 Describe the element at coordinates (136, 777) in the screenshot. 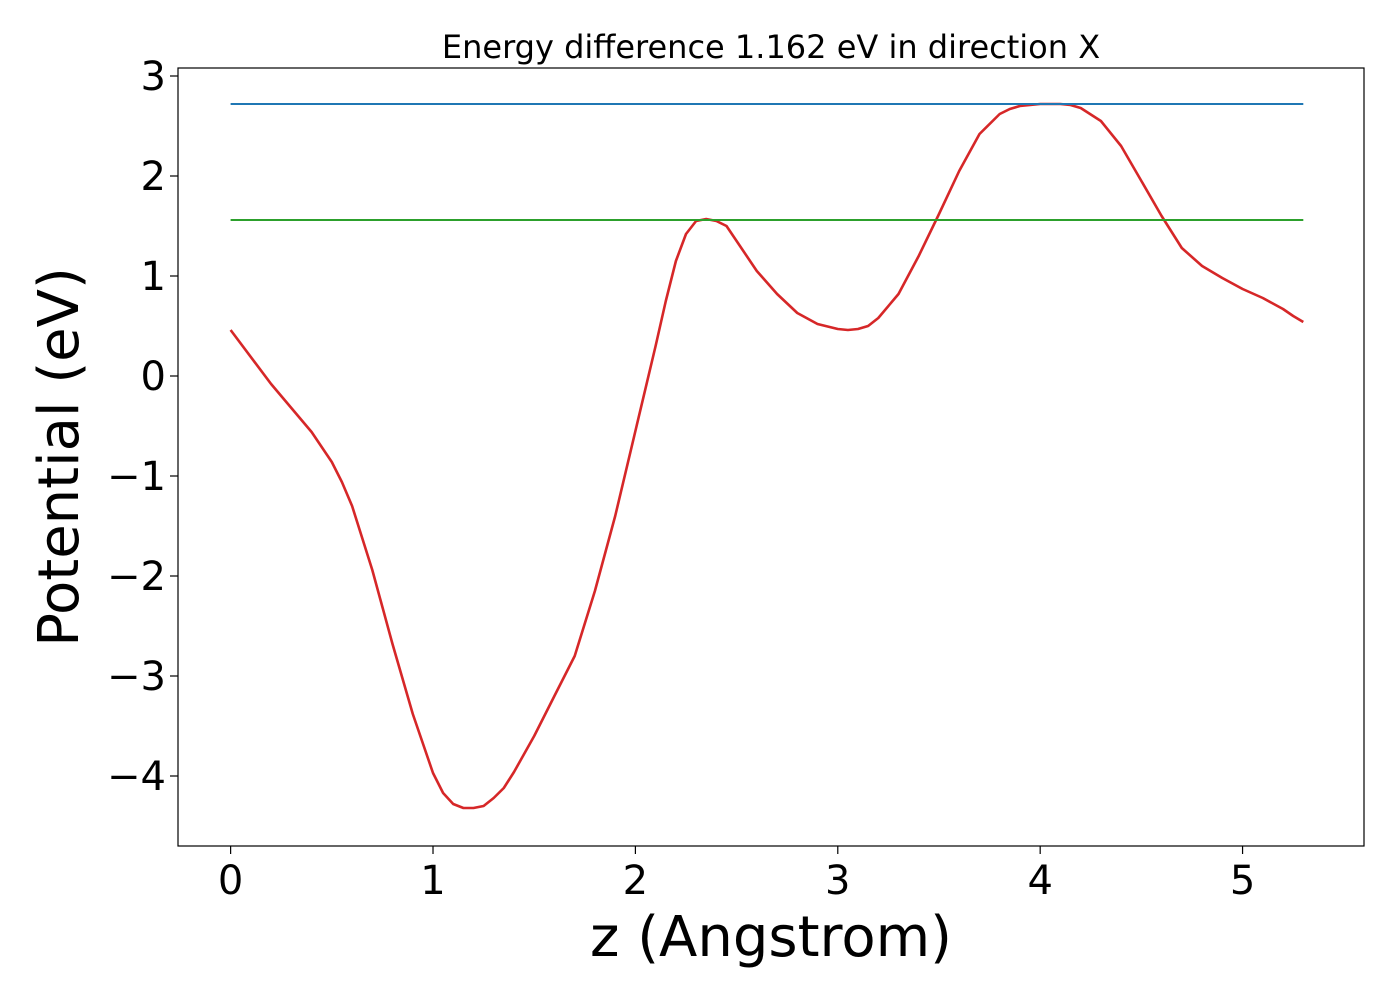

I see `y-tick-label: −4` at that location.